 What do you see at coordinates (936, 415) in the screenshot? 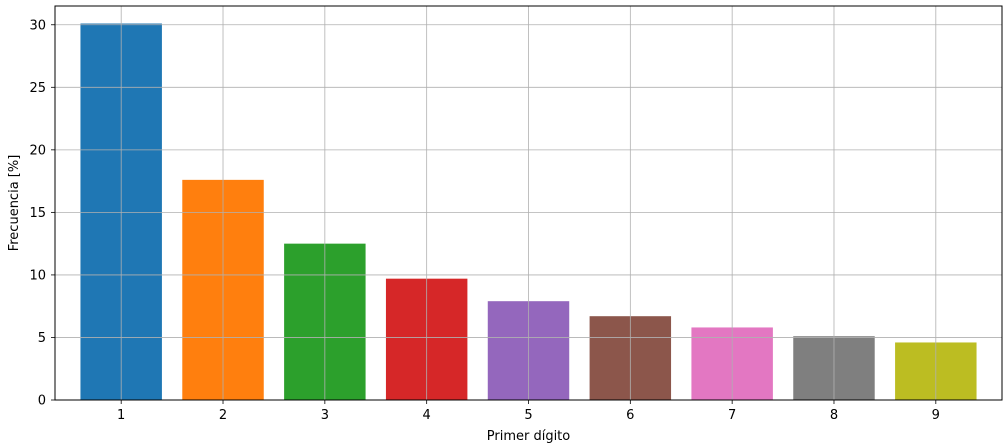
I see `x-tick-label: 9` at bounding box center [936, 415].